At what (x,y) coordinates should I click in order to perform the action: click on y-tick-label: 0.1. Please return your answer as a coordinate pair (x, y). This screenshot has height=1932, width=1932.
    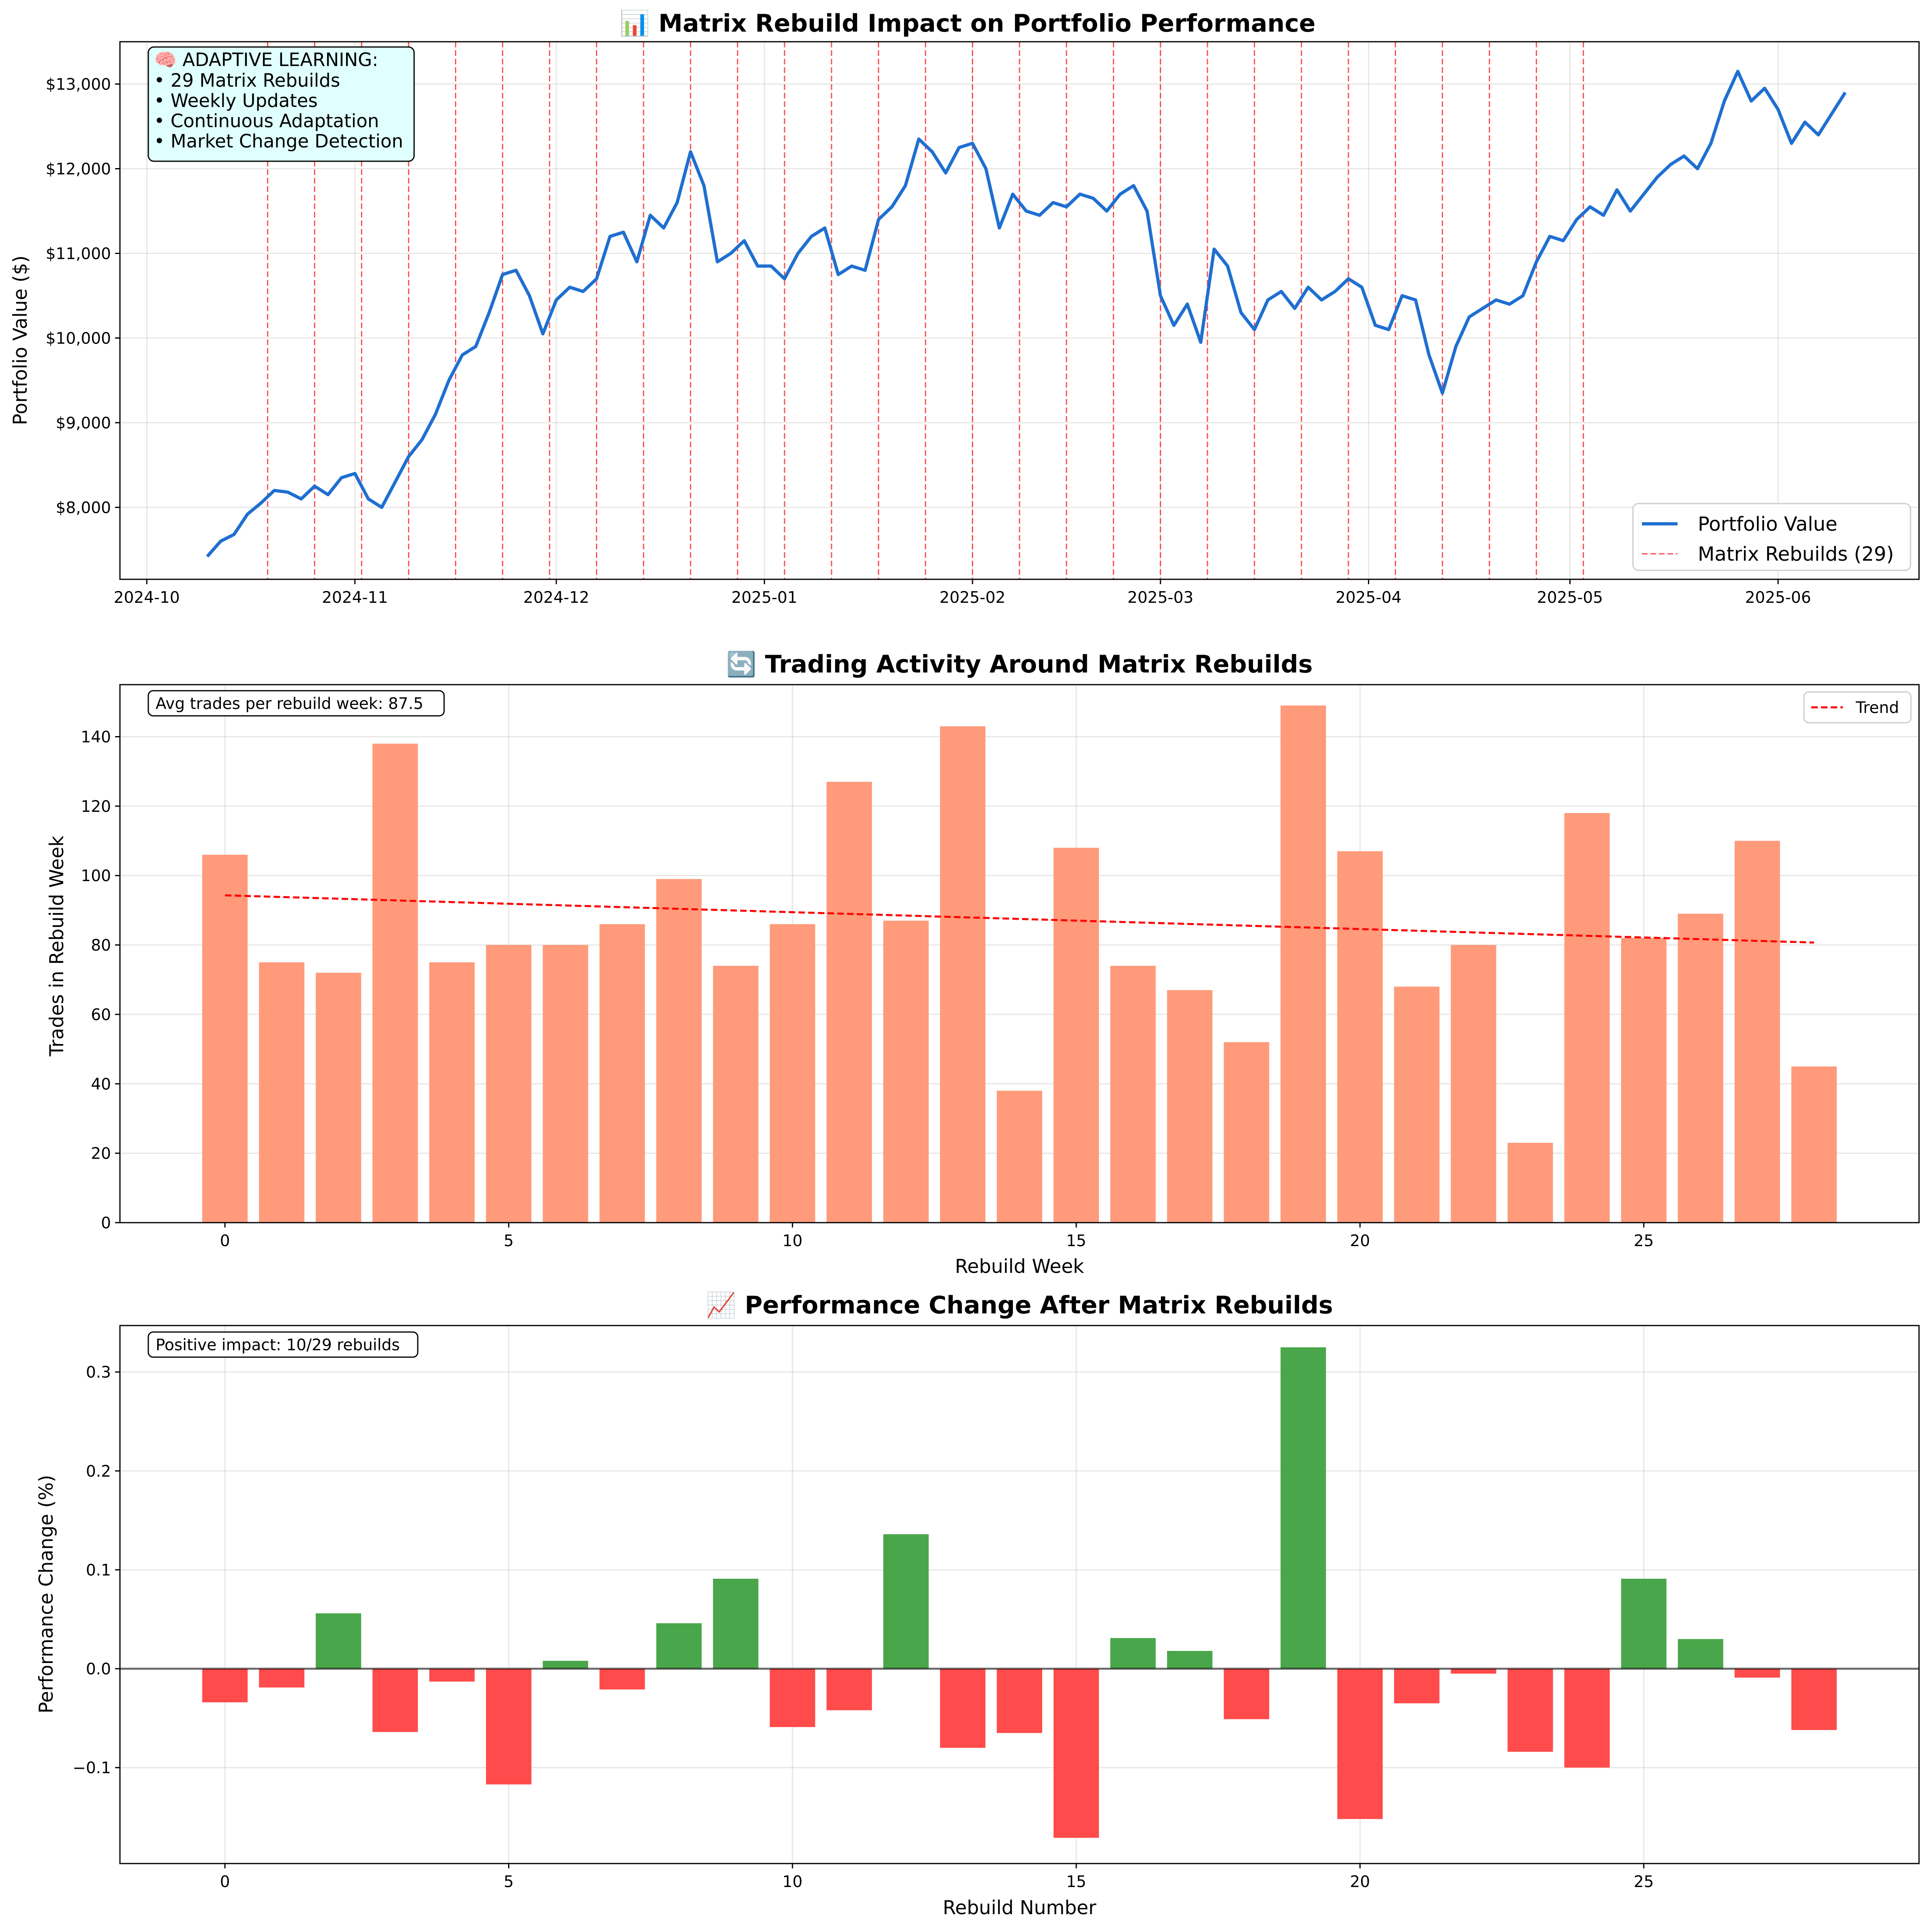
    Looking at the image, I should click on (98, 1571).